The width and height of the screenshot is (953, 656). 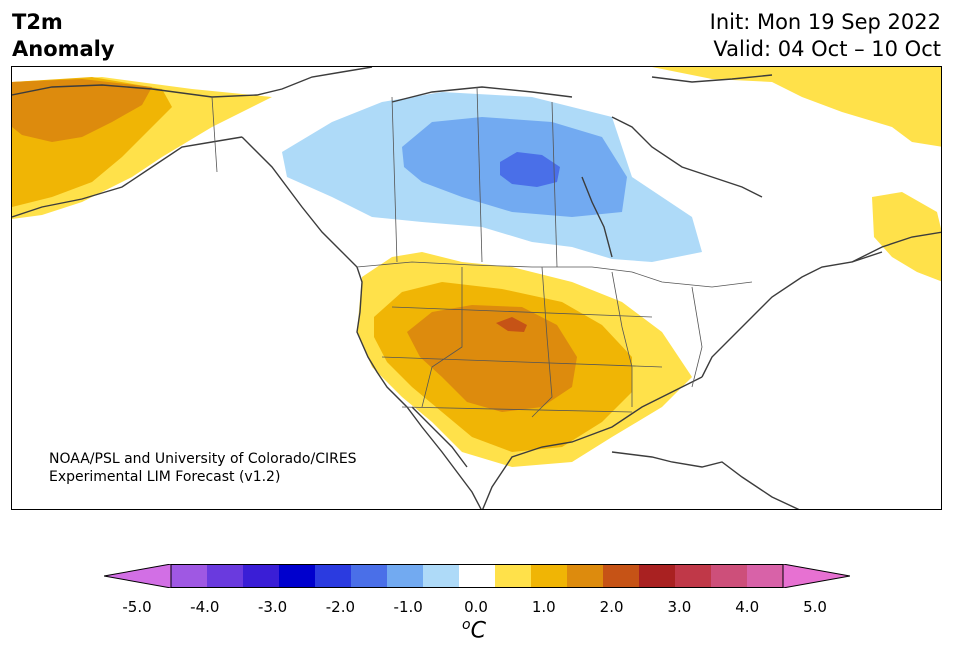 What do you see at coordinates (679, 607) in the screenshot?
I see `colorbar-tick-label: 3.0` at bounding box center [679, 607].